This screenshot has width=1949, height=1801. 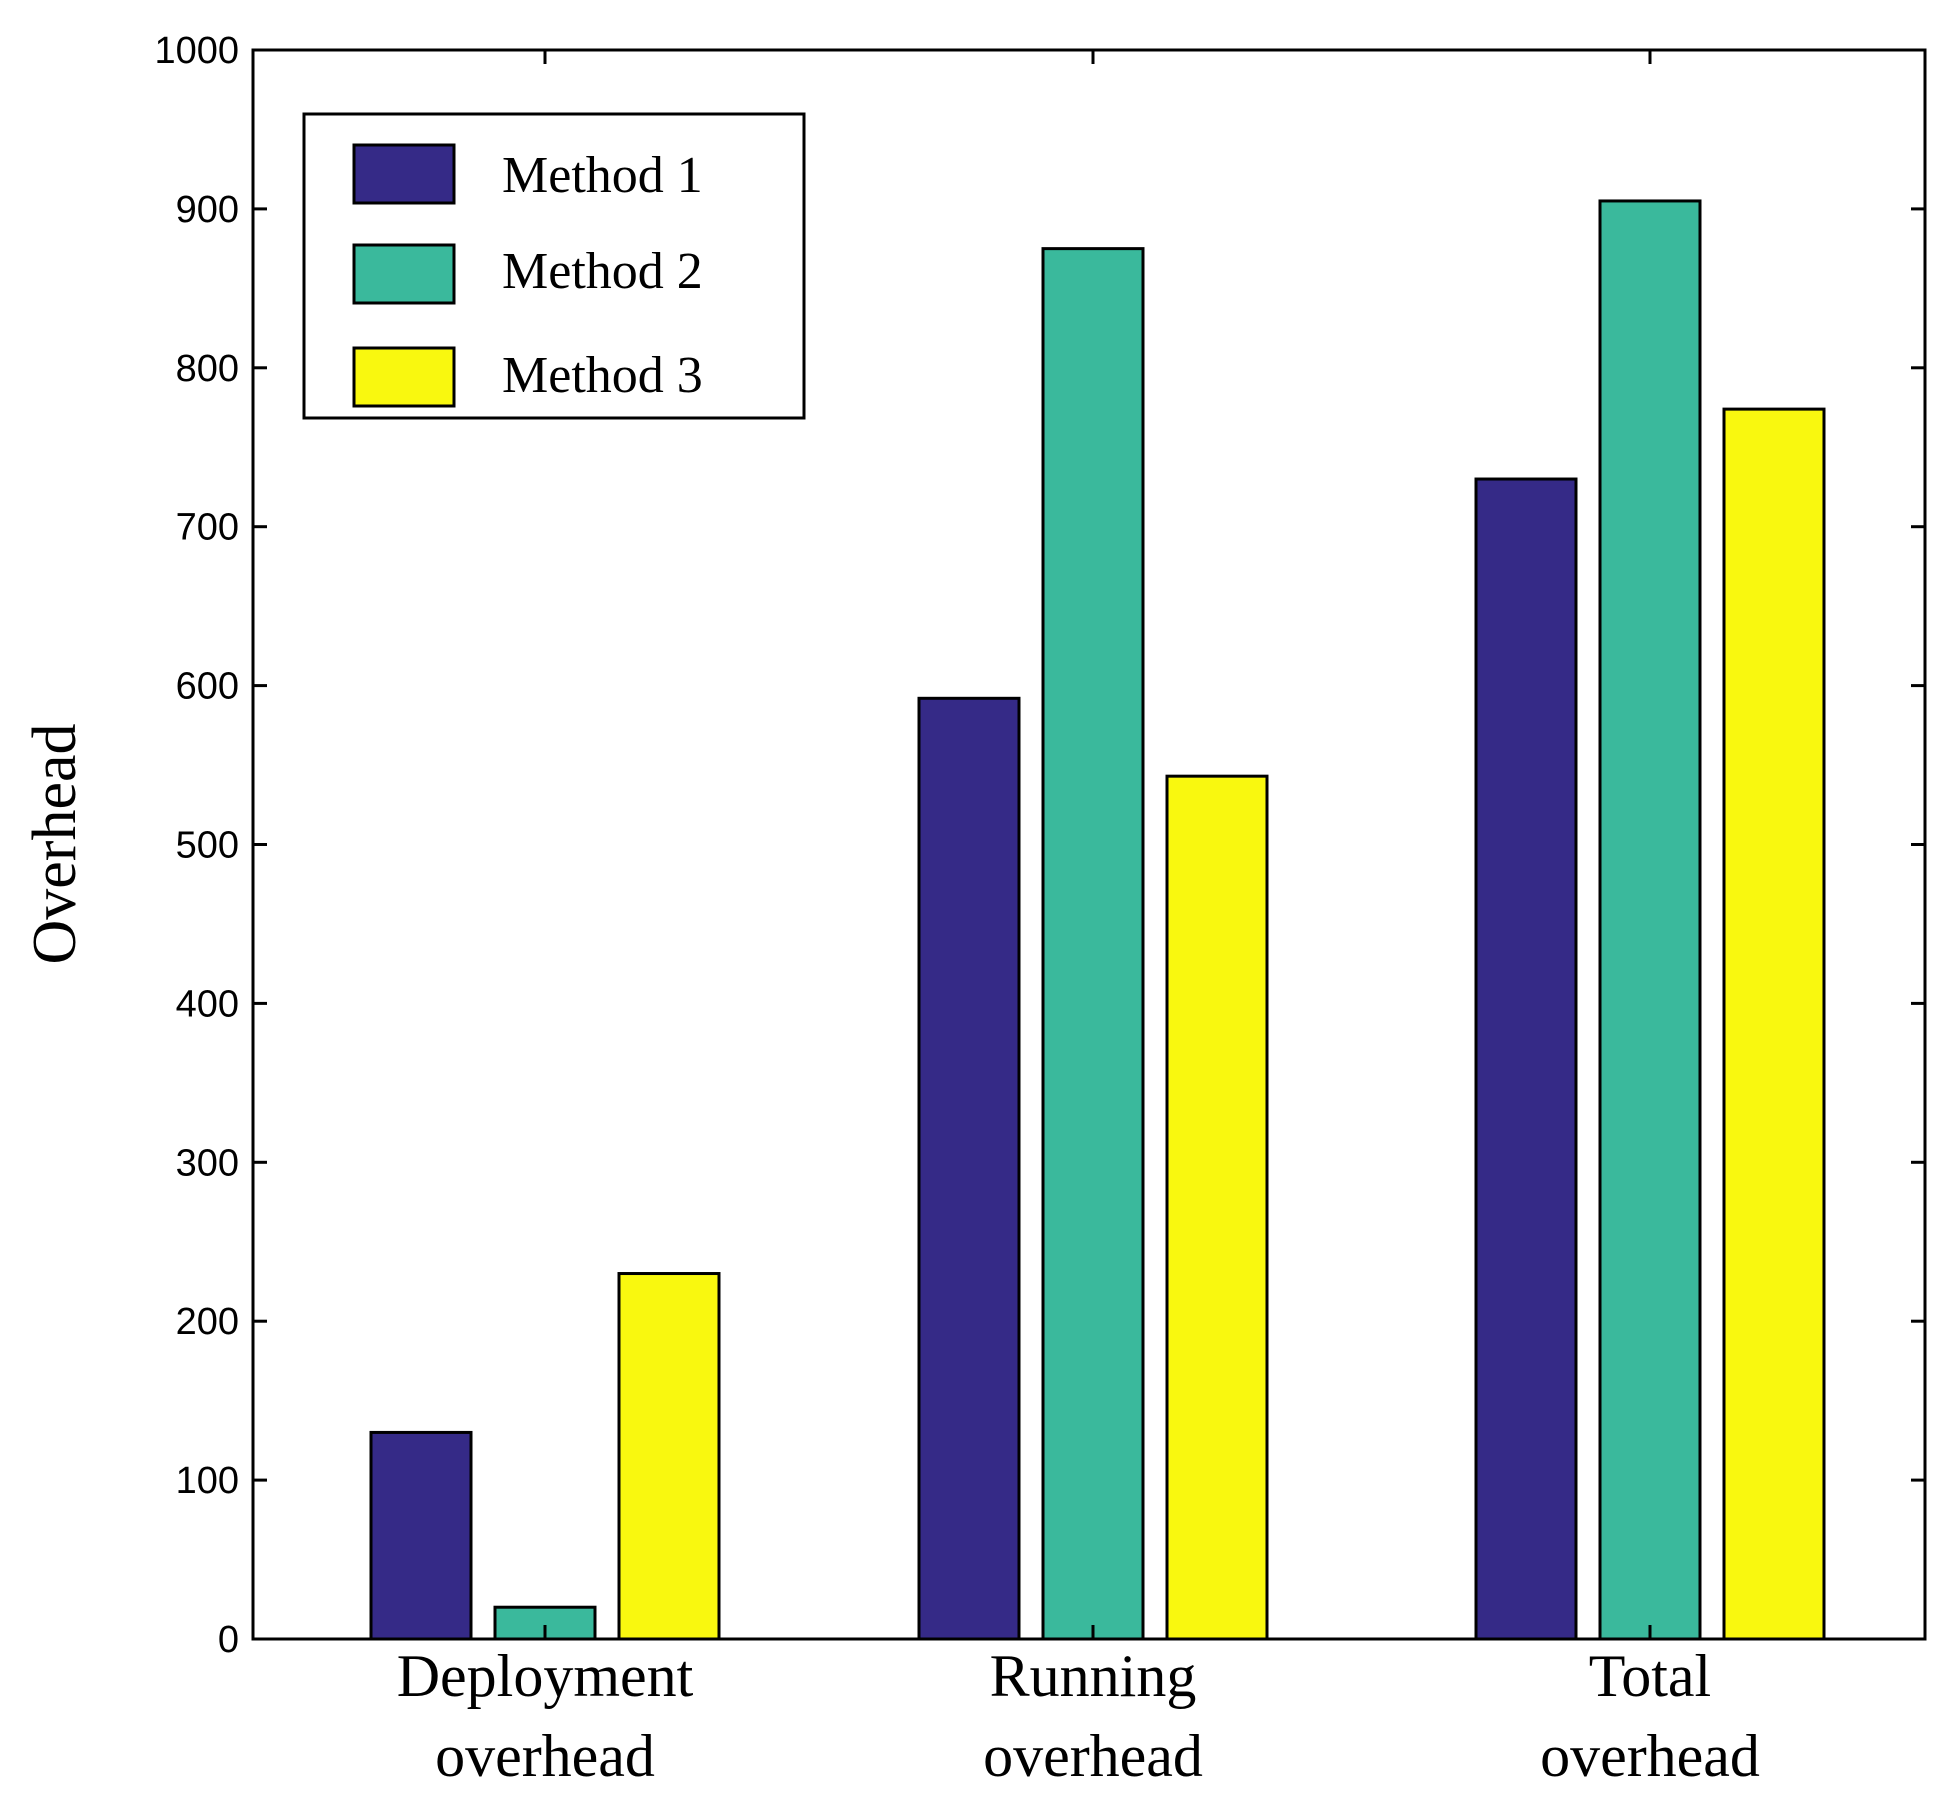 I want to click on y-tick-label-300: 300, so click(x=207, y=1163).